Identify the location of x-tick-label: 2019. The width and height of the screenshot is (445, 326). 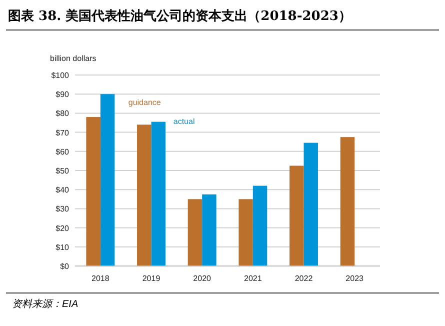
(151, 278).